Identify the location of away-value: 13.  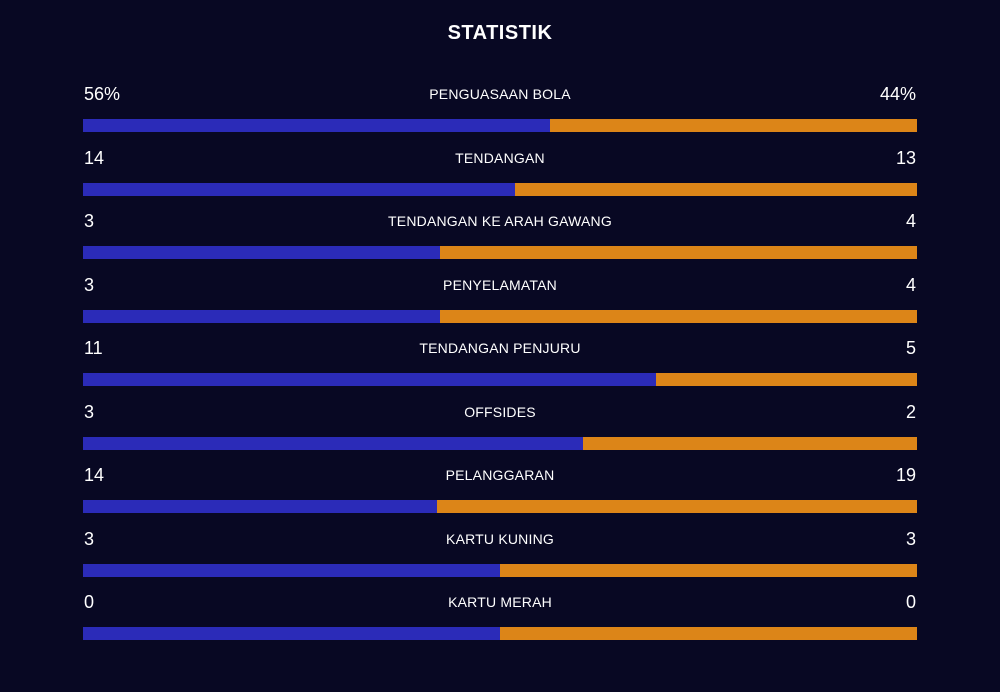
(905, 157).